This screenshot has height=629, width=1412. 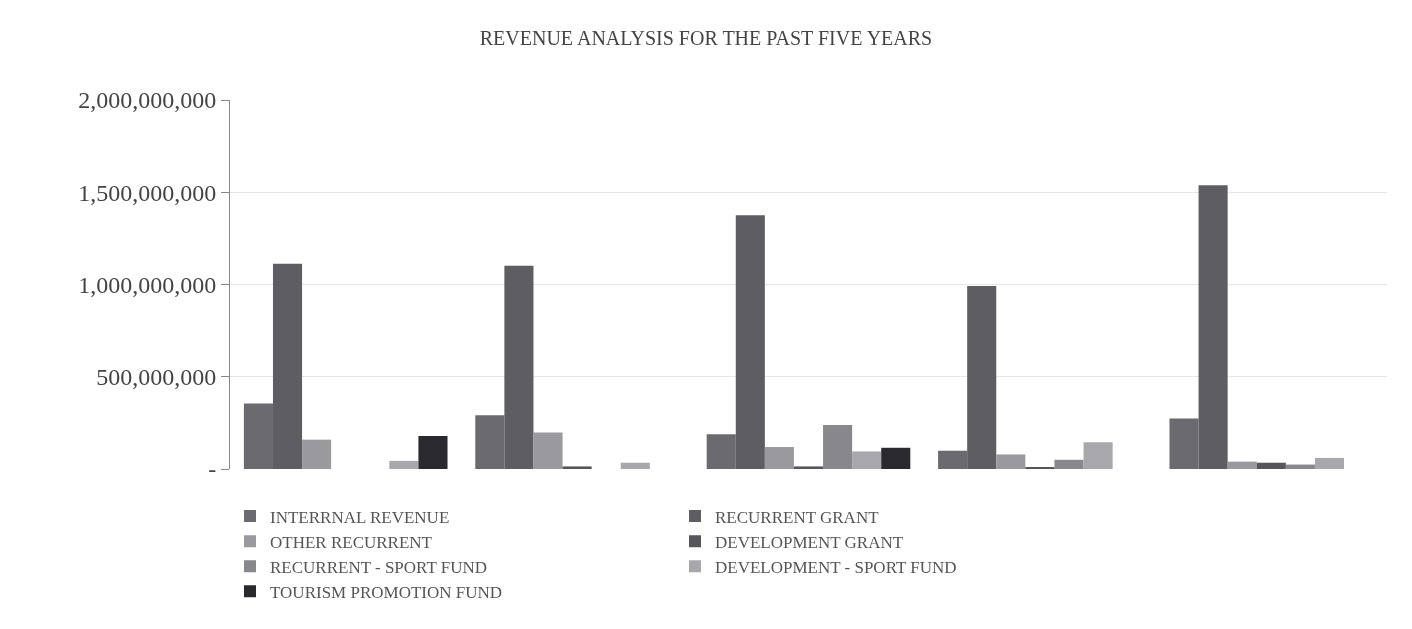 I want to click on legend-label: RECURRENT GRANT, so click(x=797, y=517).